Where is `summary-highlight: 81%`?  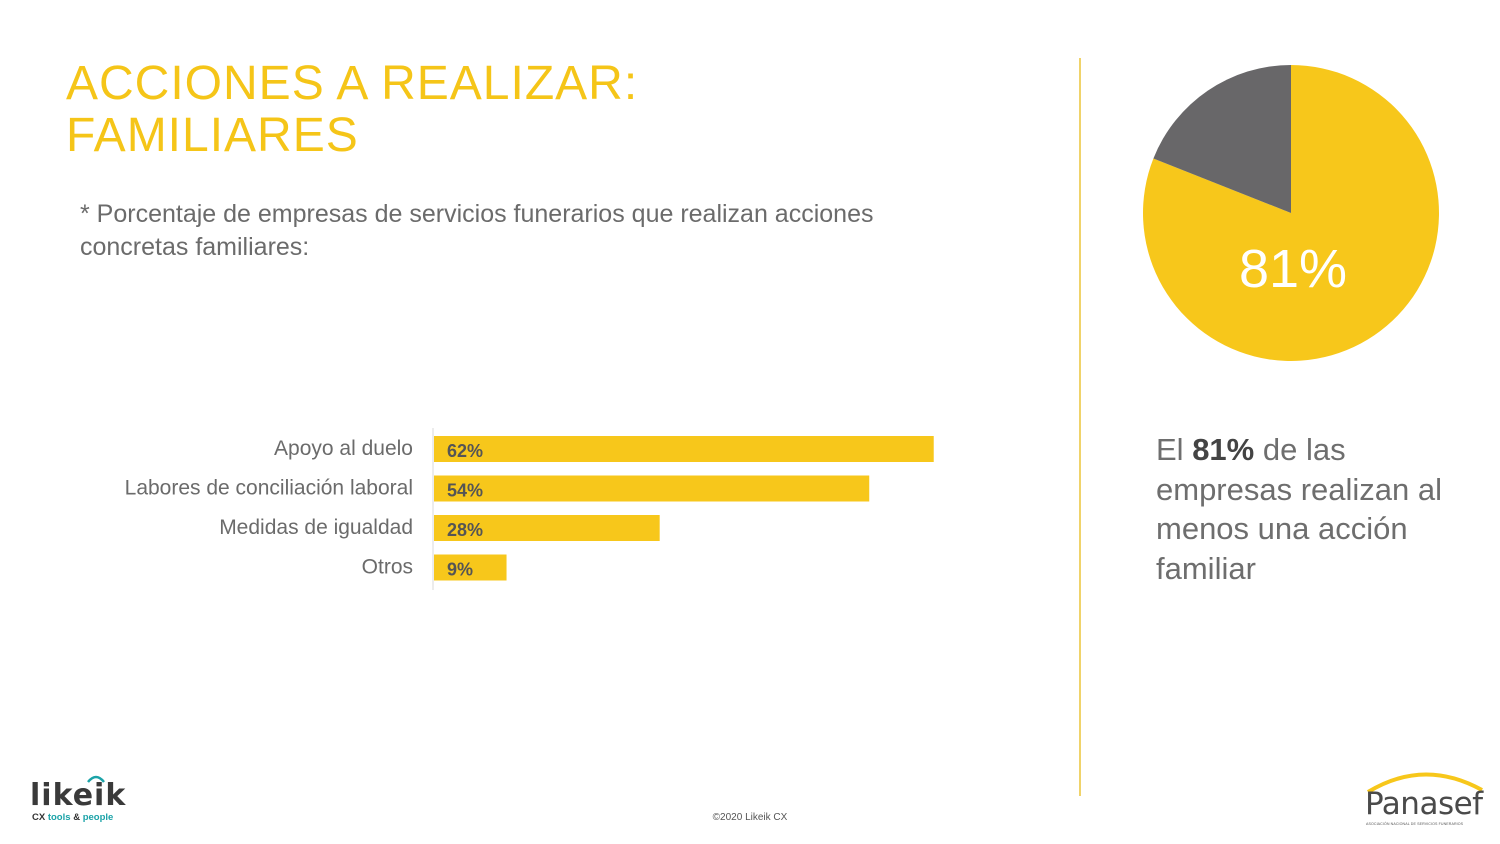 summary-highlight: 81% is located at coordinates (1223, 449).